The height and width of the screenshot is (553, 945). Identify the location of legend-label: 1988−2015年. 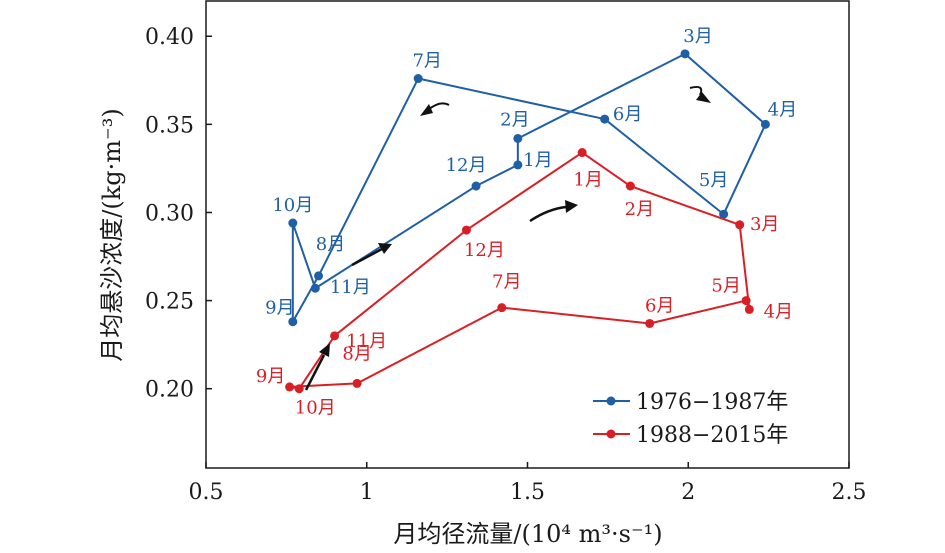
(712, 435).